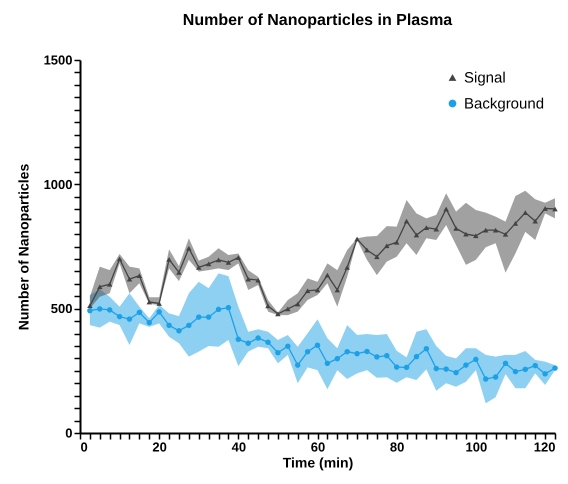  I want to click on y-tick-label: 0, so click(68, 433).